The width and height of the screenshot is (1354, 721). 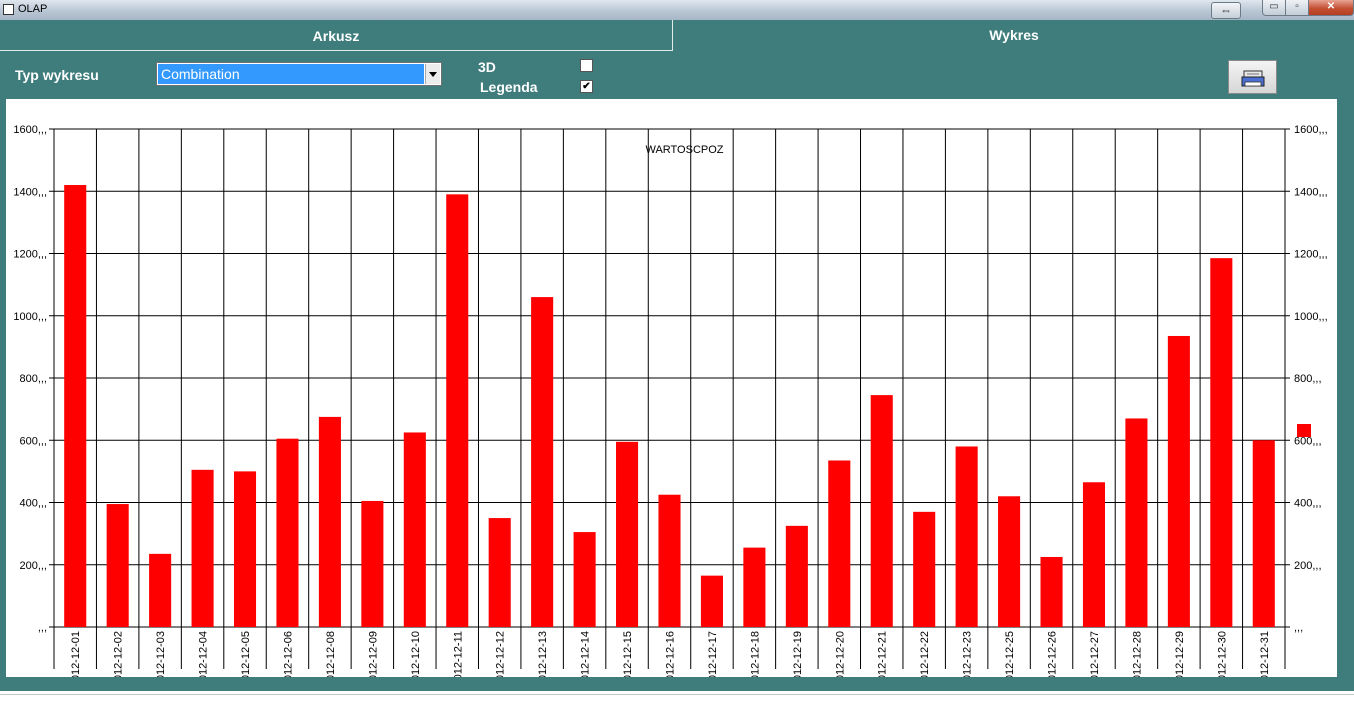 What do you see at coordinates (161, 654) in the screenshot?
I see `xtick-label: 2012-12-03` at bounding box center [161, 654].